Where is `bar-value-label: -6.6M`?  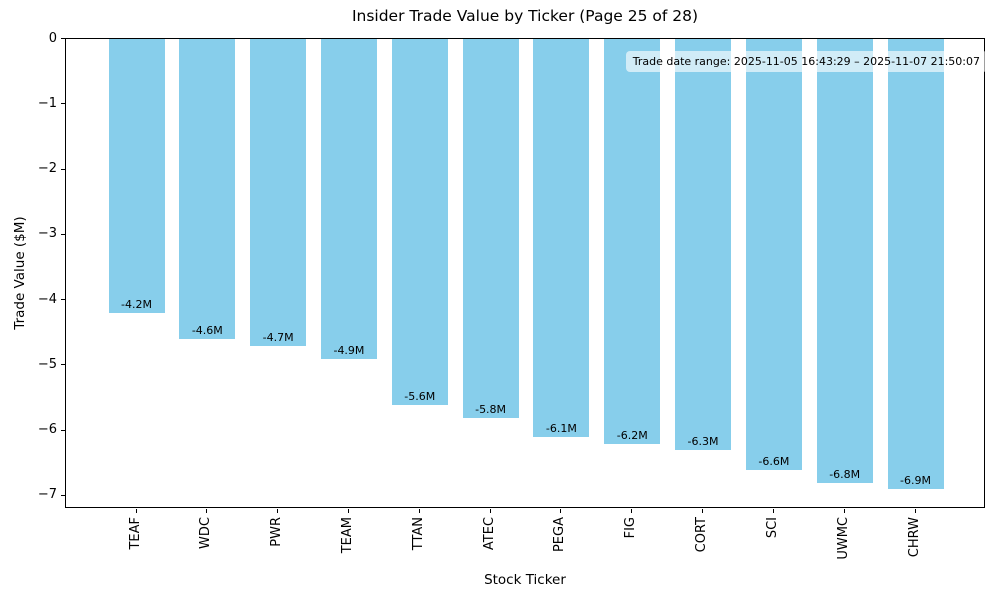 bar-value-label: -6.6M is located at coordinates (774, 461).